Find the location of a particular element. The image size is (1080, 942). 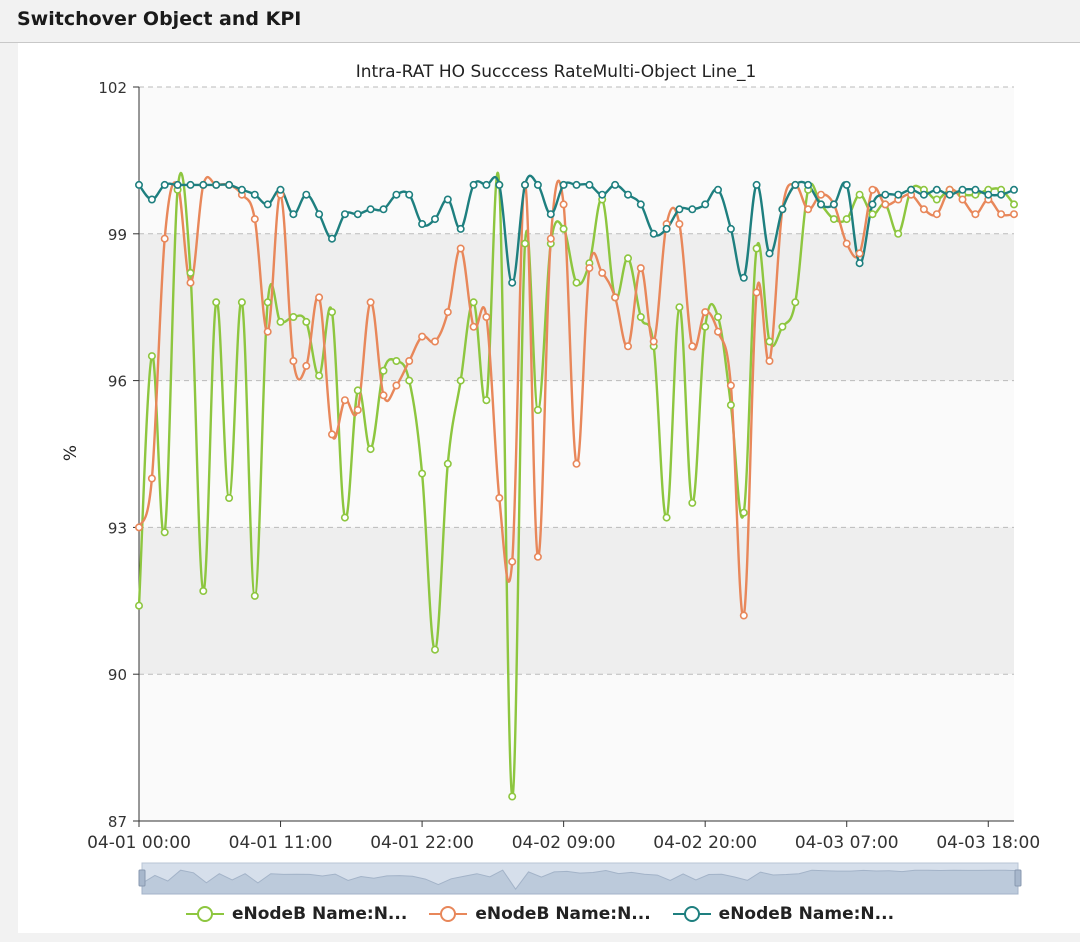

zoom-handle-right is located at coordinates (1018, 878).